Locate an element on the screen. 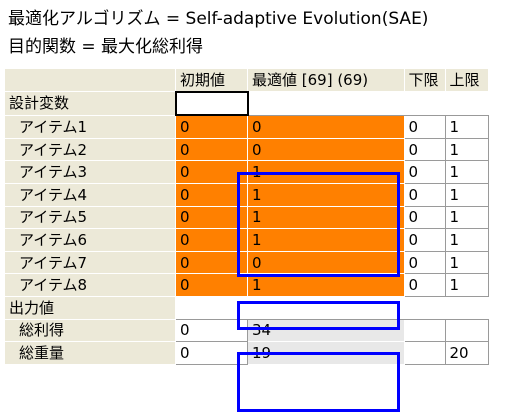 The image size is (518, 420). variable-name: アイテム1 is located at coordinates (90, 126).